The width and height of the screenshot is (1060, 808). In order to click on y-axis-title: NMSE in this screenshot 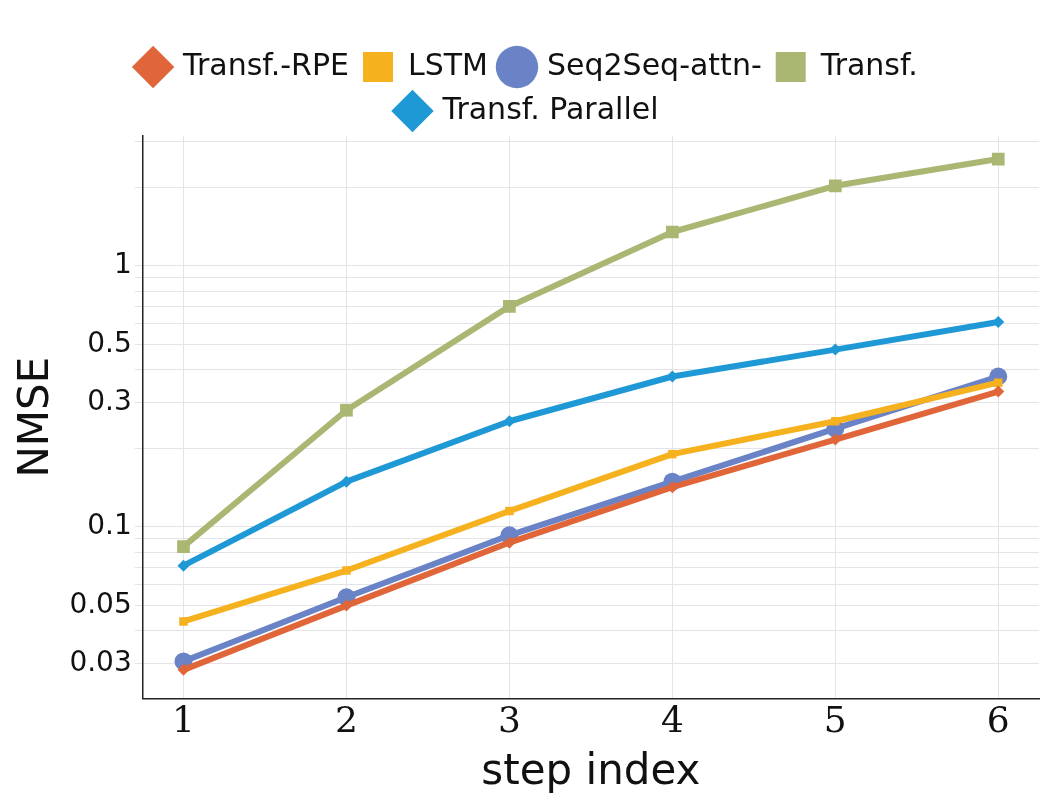, I will do `click(34, 417)`.